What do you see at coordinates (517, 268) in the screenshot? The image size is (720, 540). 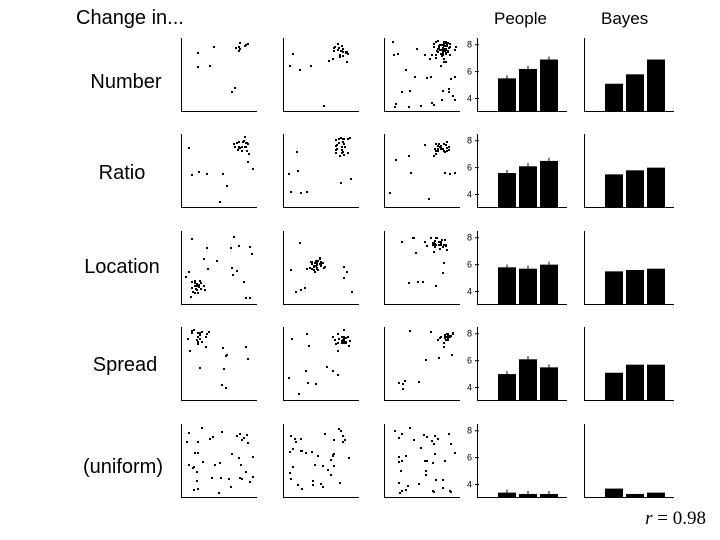 I see `people-bar-chart: 4 6 8` at bounding box center [517, 268].